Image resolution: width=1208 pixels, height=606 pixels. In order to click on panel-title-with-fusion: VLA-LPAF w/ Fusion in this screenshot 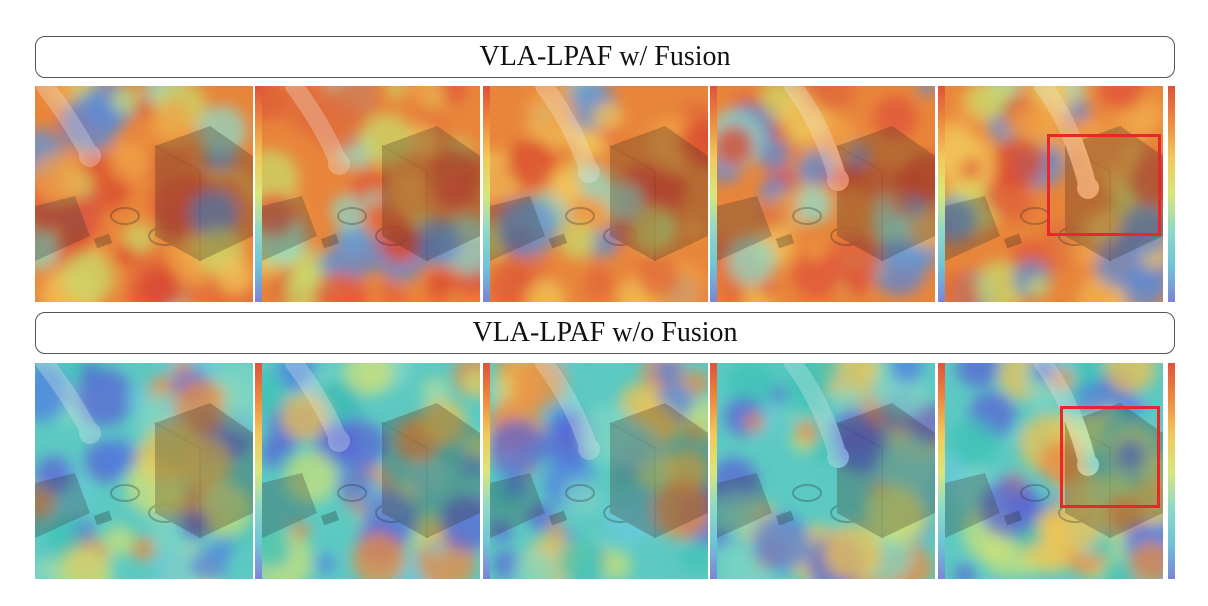, I will do `click(605, 57)`.